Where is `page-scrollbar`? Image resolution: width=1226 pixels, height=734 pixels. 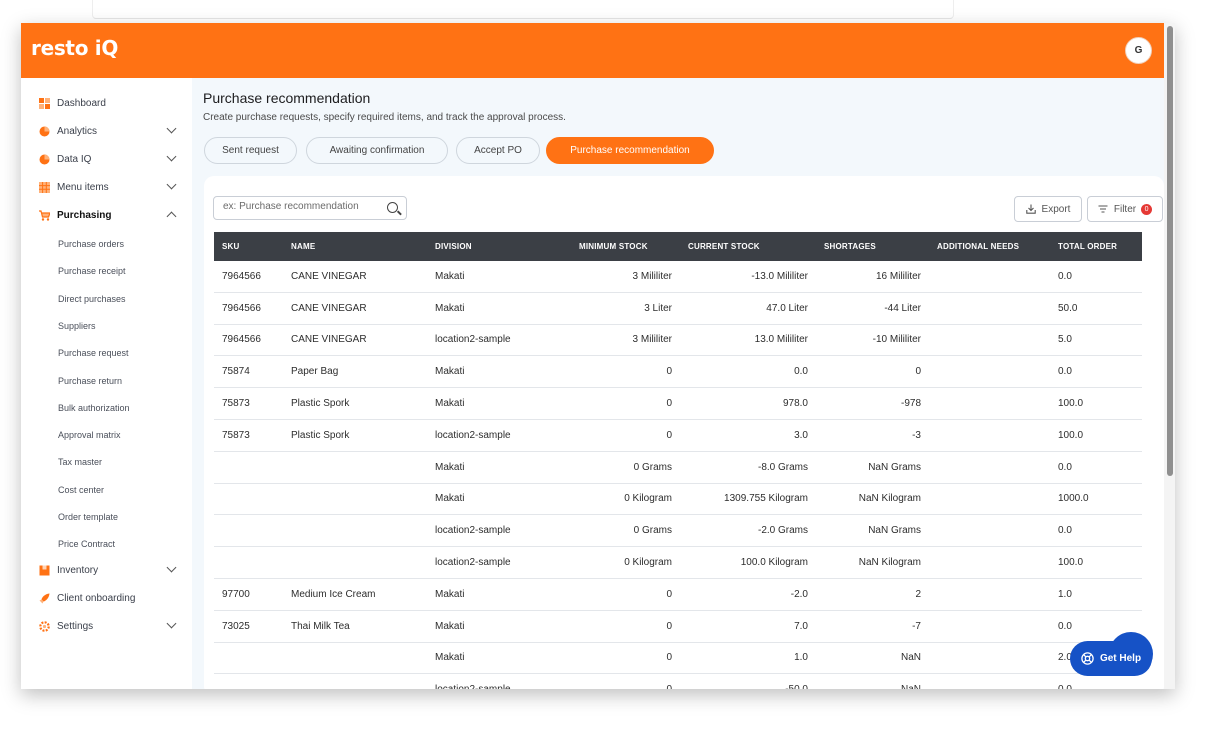
page-scrollbar is located at coordinates (1169, 356).